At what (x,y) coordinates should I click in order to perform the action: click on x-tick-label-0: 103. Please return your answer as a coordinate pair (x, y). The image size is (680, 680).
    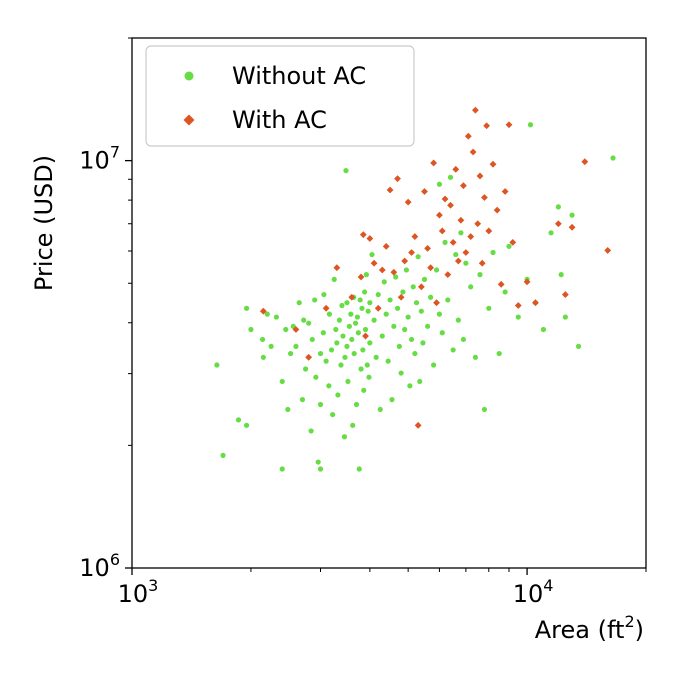
    Looking at the image, I should click on (138, 592).